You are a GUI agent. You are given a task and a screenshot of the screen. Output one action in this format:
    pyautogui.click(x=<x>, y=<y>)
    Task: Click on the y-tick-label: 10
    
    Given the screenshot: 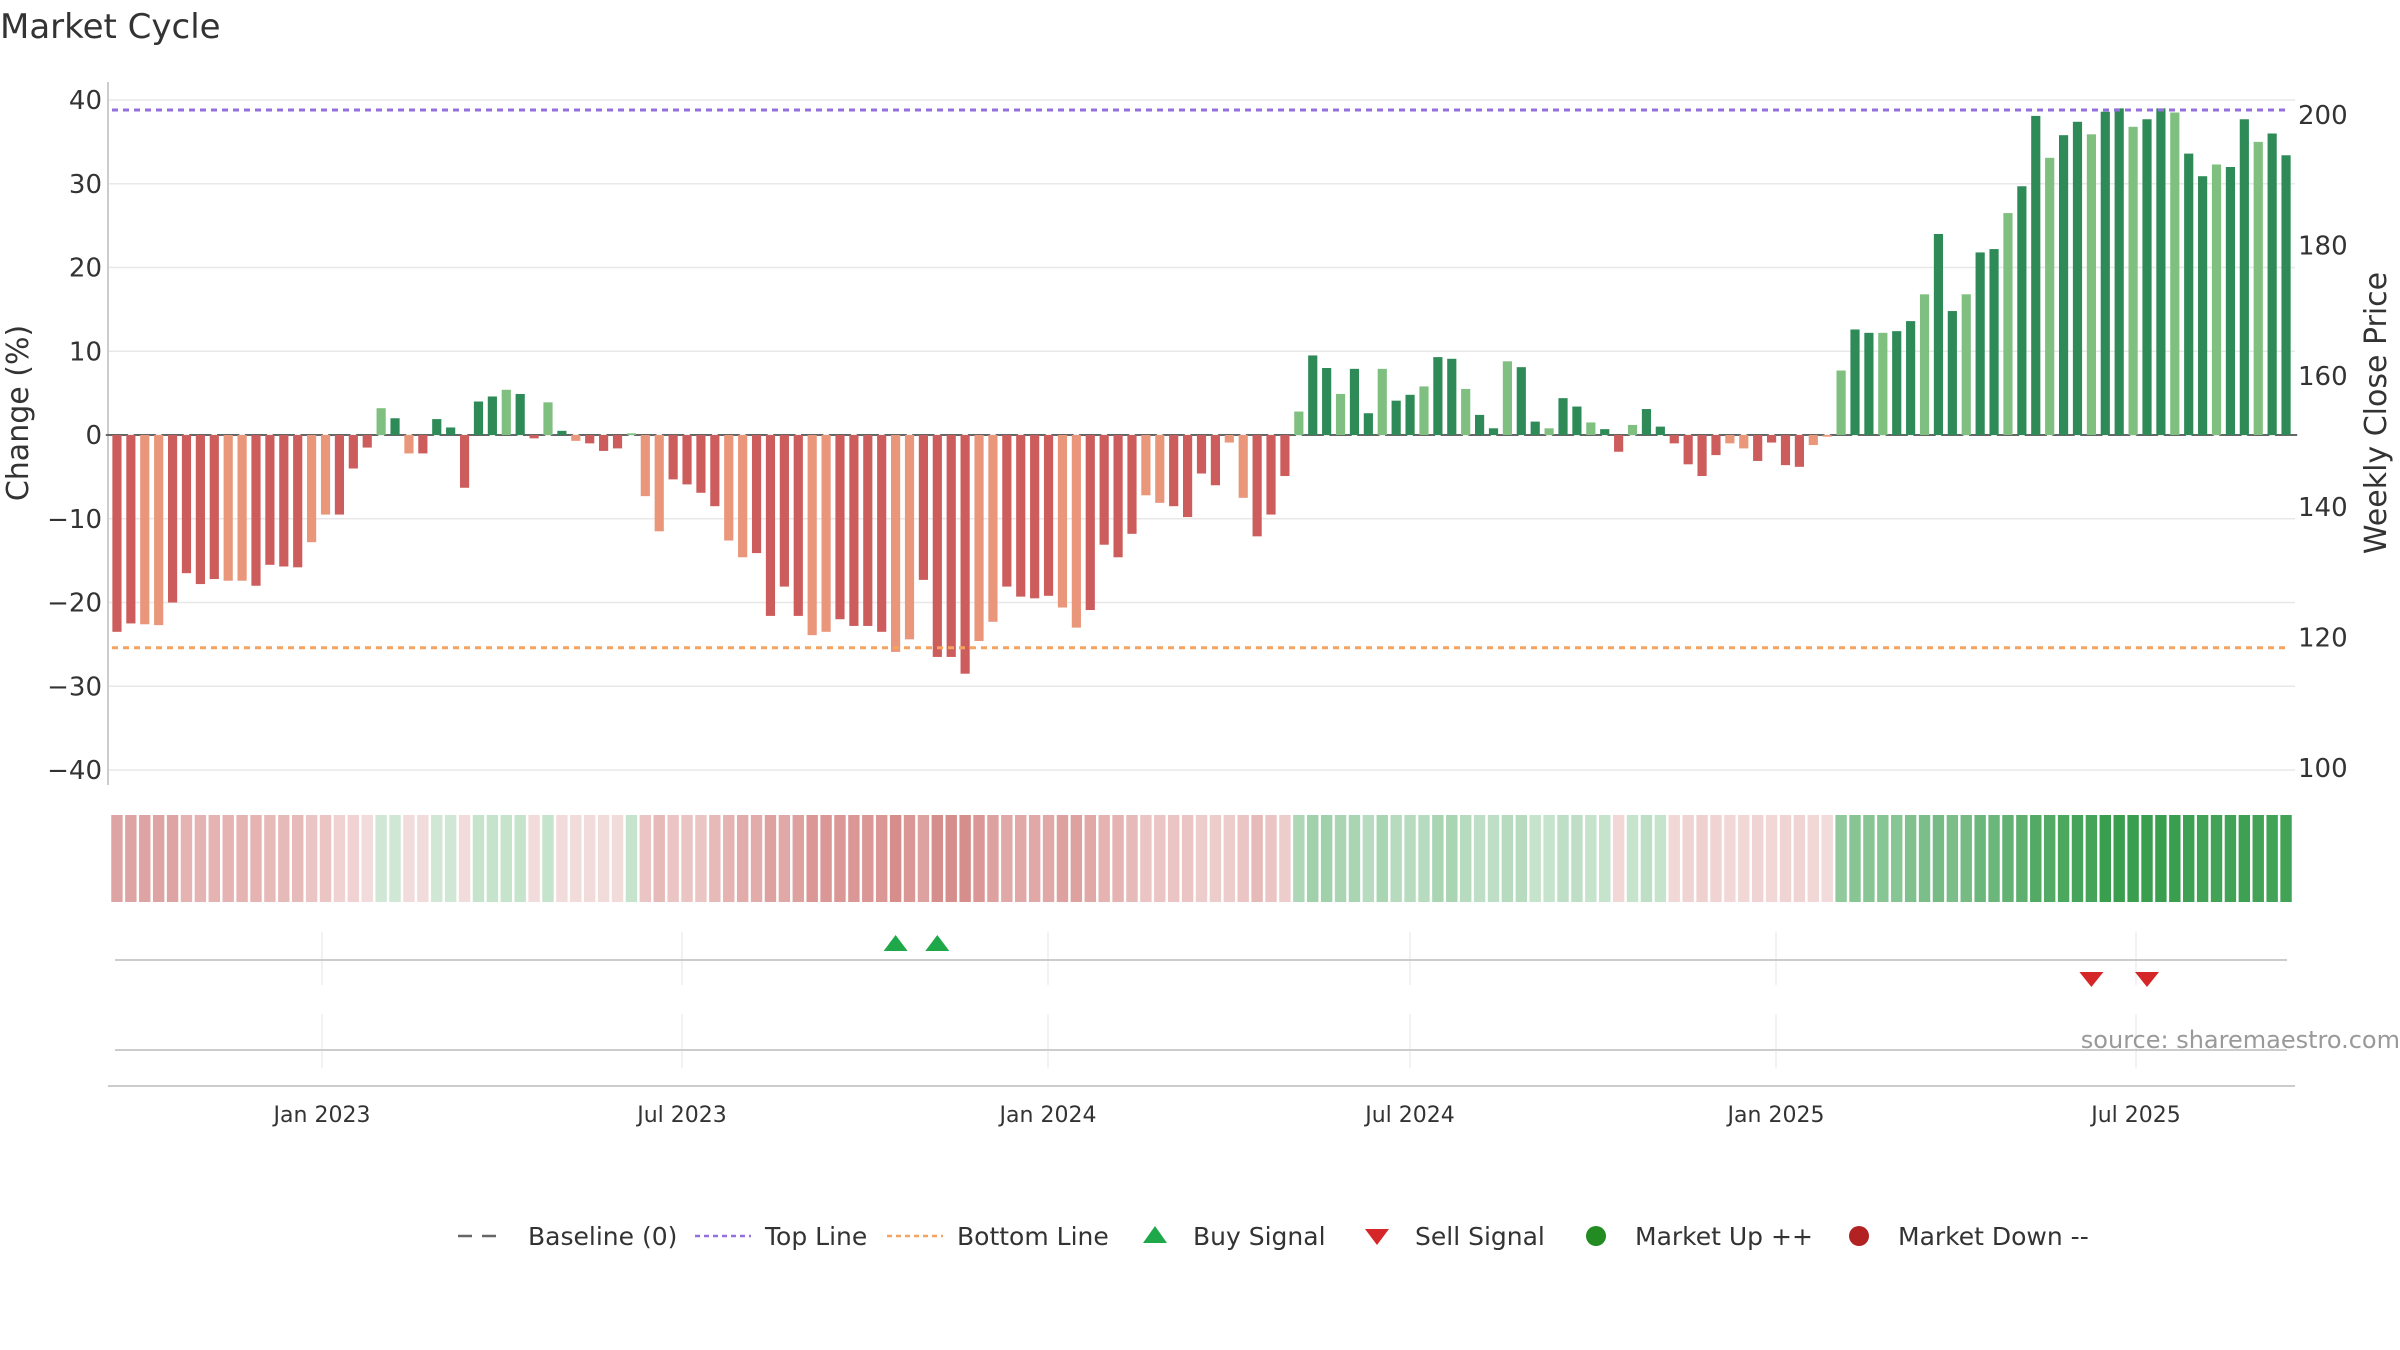 What is the action you would take?
    pyautogui.click(x=85, y=352)
    